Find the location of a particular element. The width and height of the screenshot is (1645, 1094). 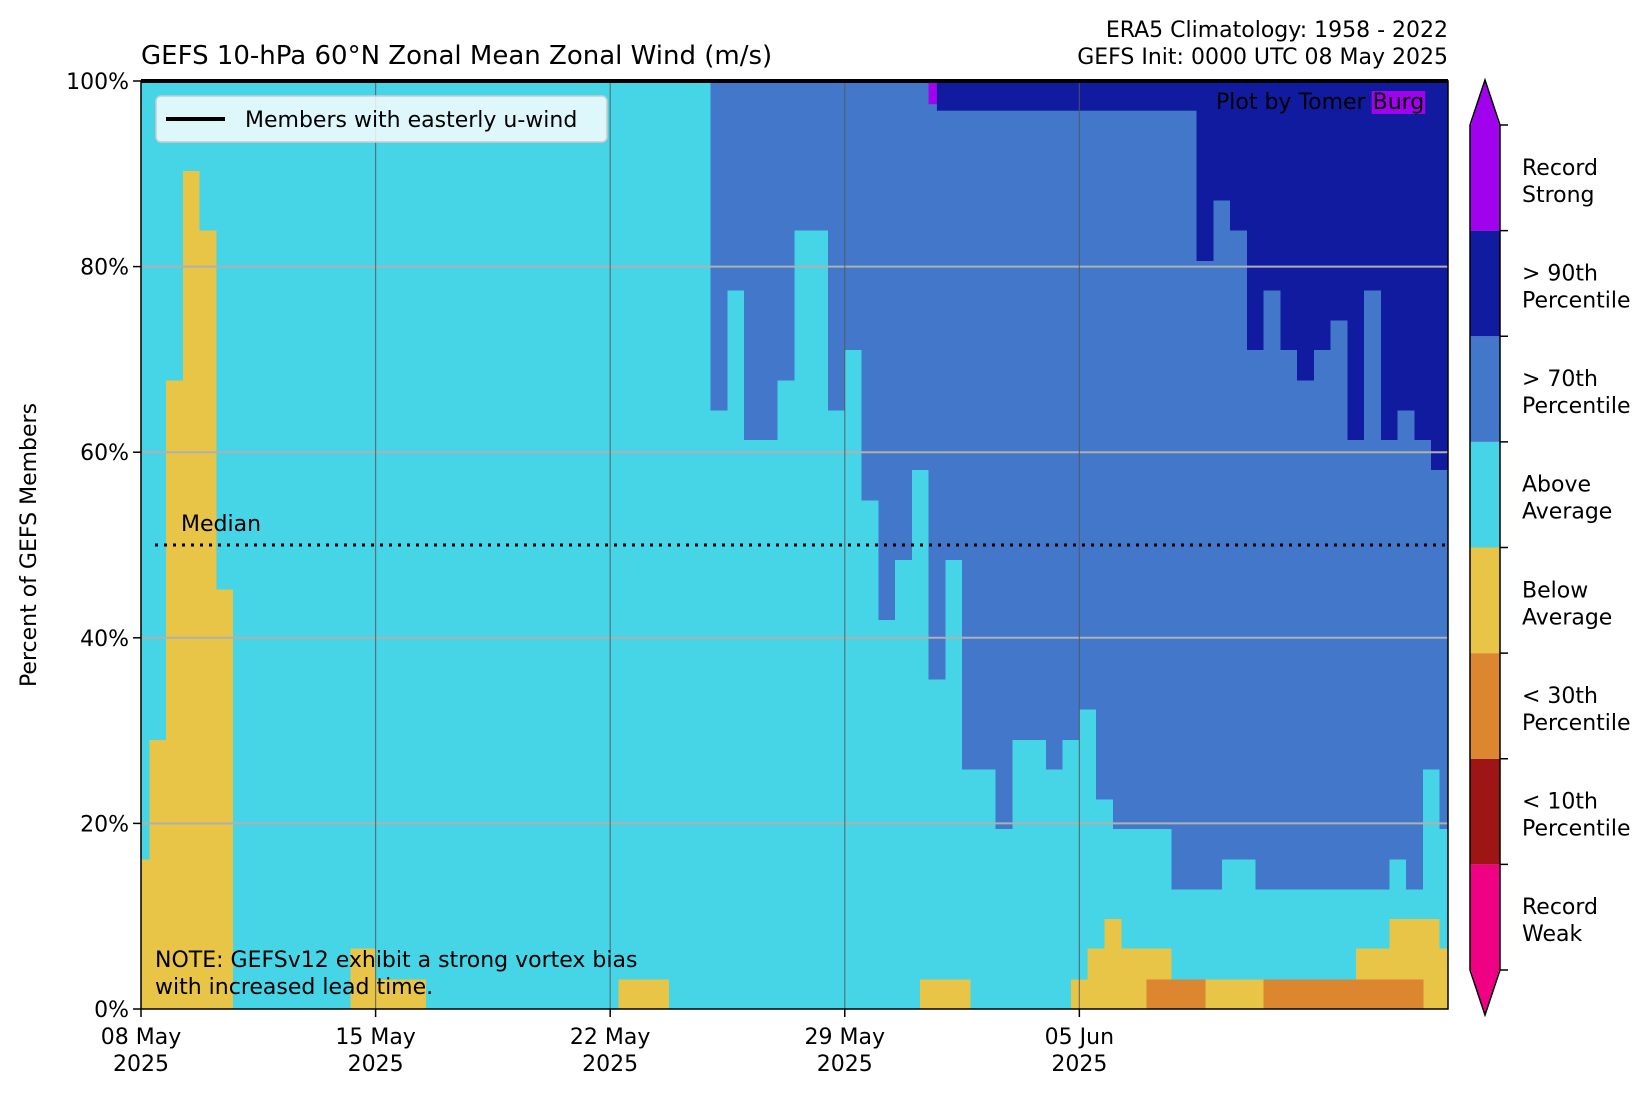

colorbar-label: > 90th is located at coordinates (1560, 273).